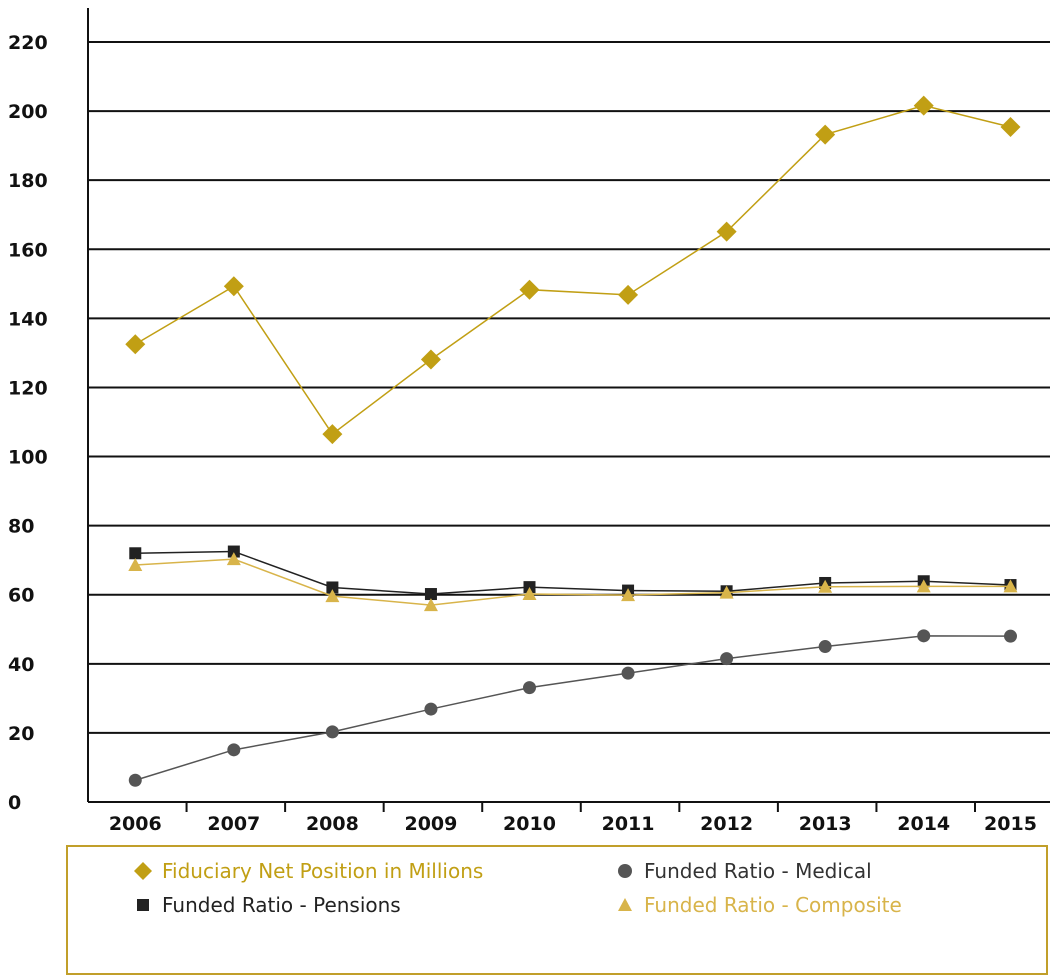 This screenshot has width=1052, height=975. Describe the element at coordinates (233, 286) in the screenshot. I see `data-point-diamond-2007` at that location.